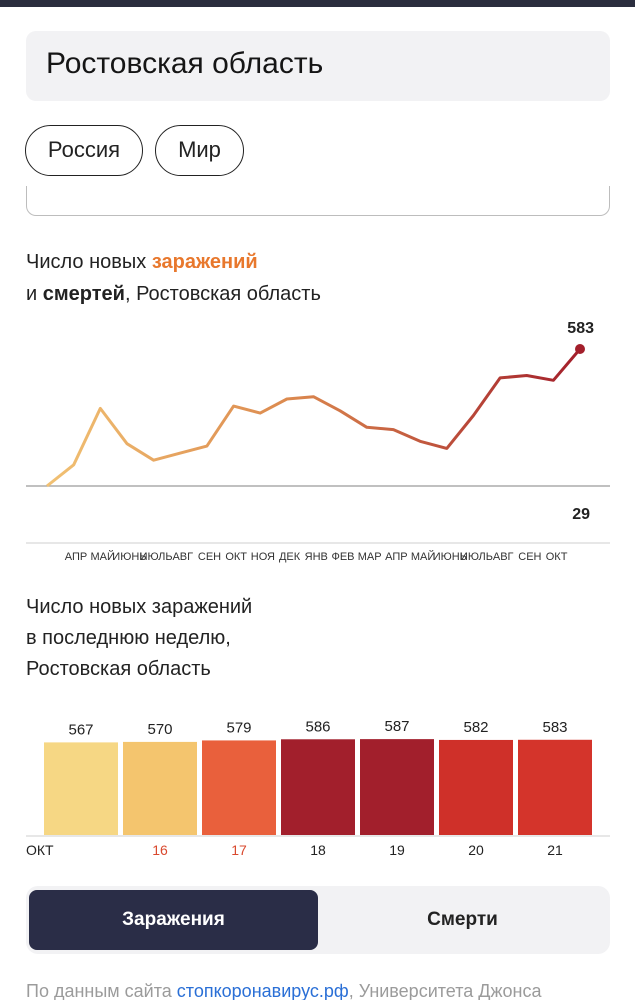  What do you see at coordinates (555, 850) in the screenshot?
I see `bar-category-label: 21` at bounding box center [555, 850].